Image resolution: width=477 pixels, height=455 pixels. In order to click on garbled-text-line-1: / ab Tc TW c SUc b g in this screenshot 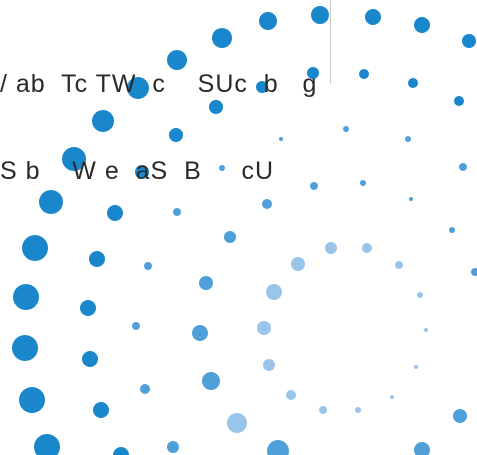, I will do `click(159, 84)`.